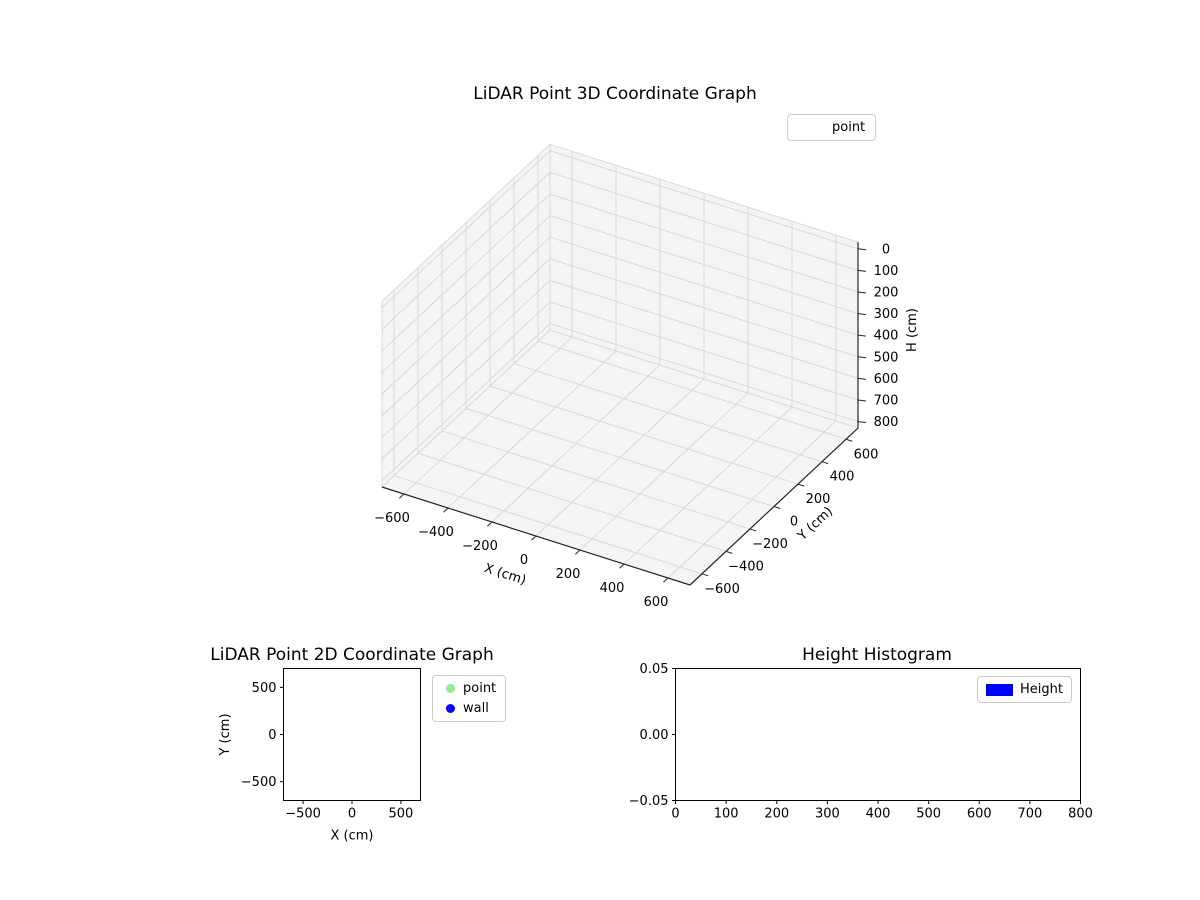 This screenshot has width=1200, height=900. Describe the element at coordinates (878, 814) in the screenshot. I see `x-tick-label: 400` at that location.